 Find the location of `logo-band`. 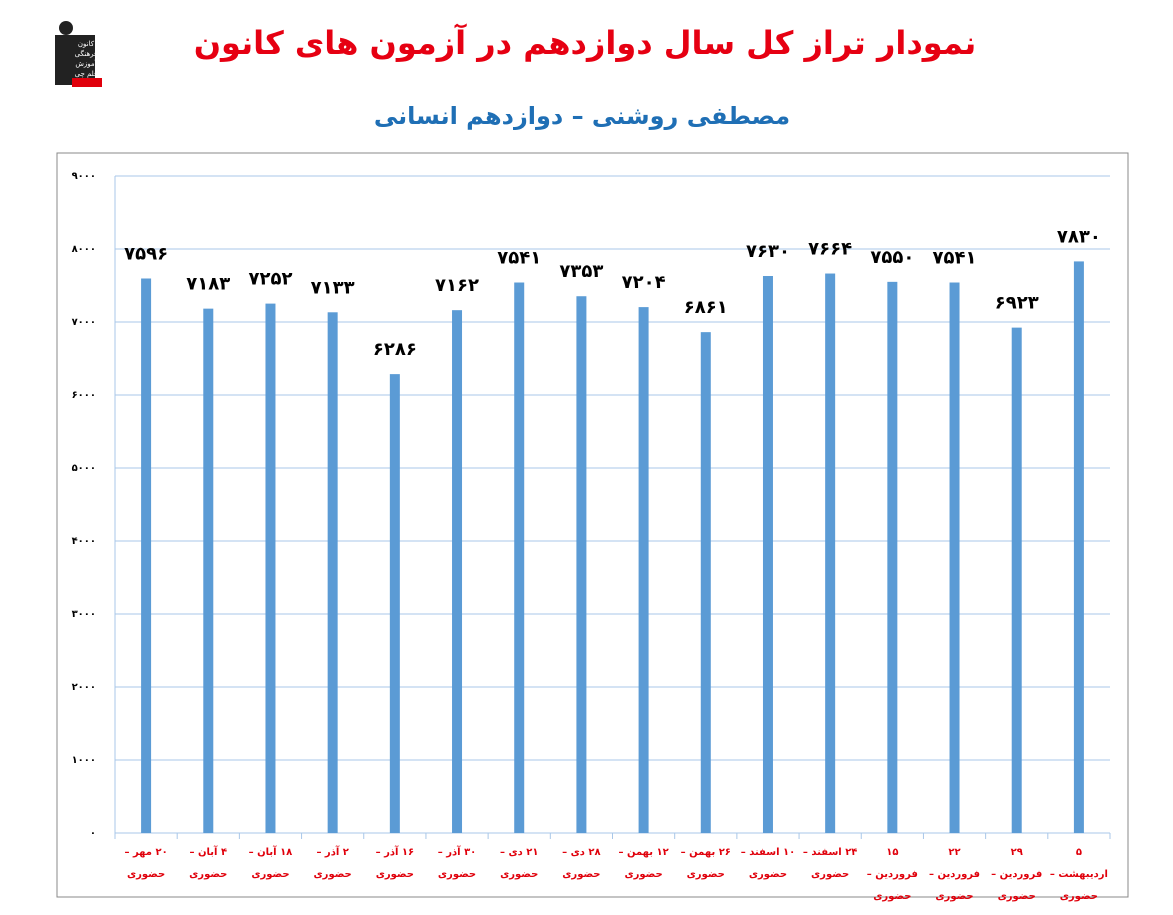

logo-band is located at coordinates (87, 82).